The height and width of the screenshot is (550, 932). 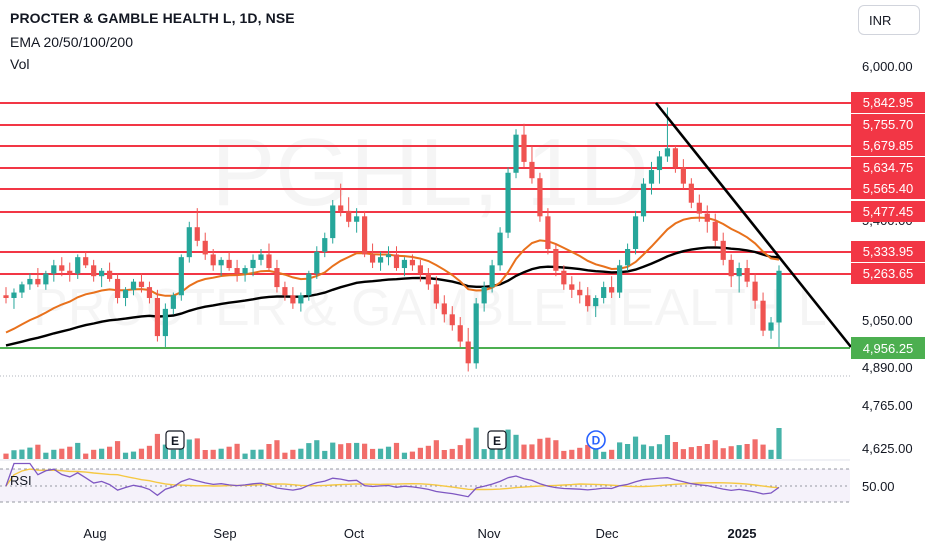 I want to click on svg-text: E, so click(x=175, y=441).